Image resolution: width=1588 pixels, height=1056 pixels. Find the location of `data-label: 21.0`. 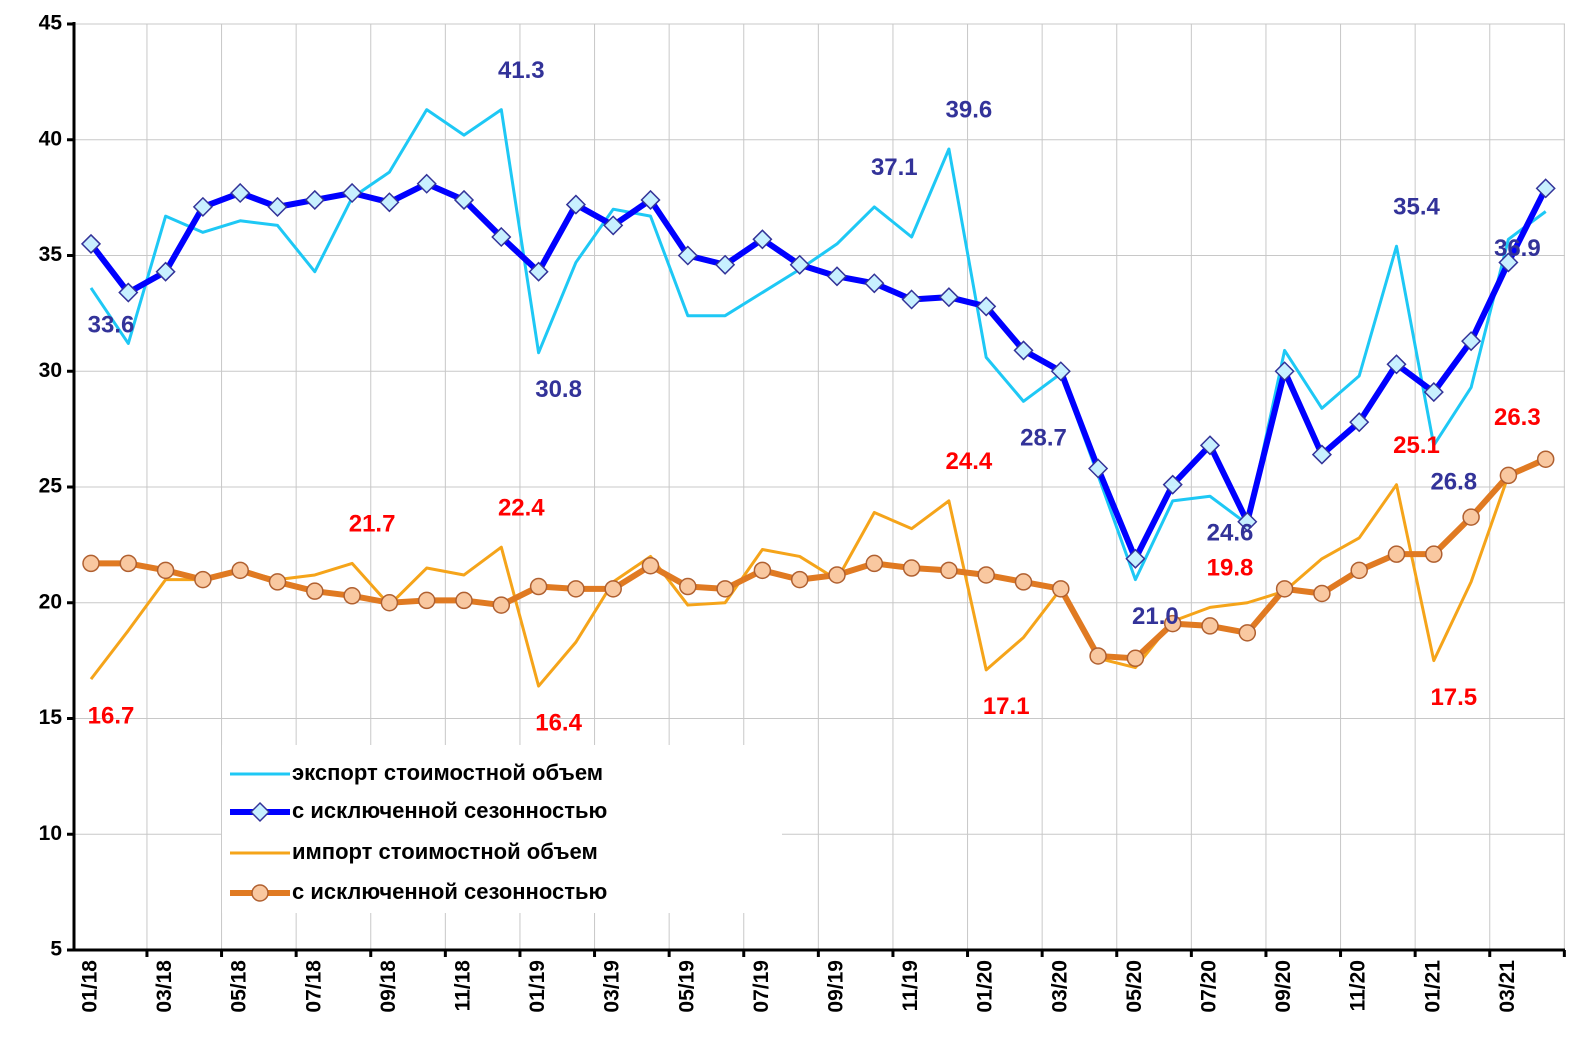

data-label: 21.0 is located at coordinates (1155, 616).